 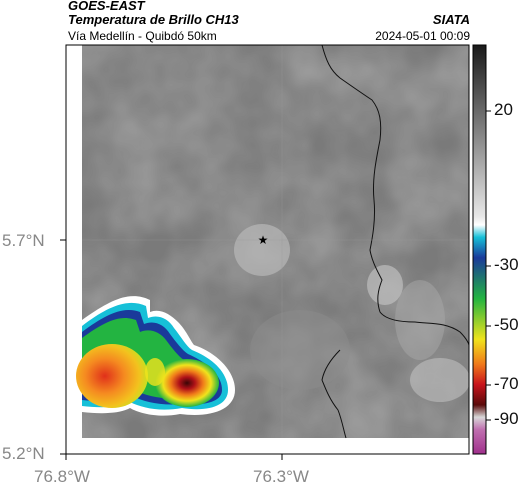 What do you see at coordinates (506, 264) in the screenshot?
I see `colorbar-label: -30` at bounding box center [506, 264].